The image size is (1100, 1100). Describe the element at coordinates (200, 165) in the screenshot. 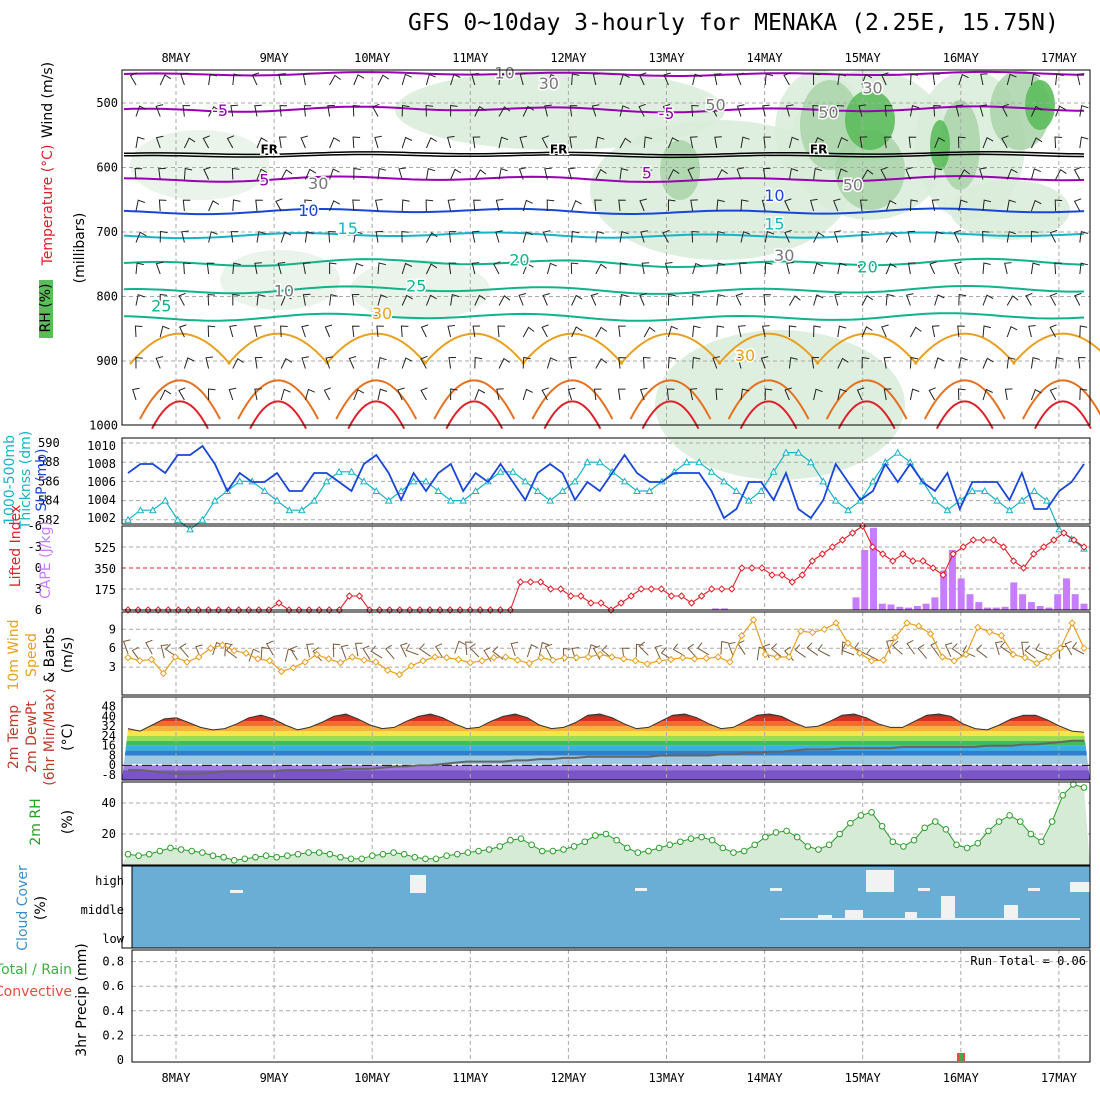

I see `rh-shading` at that location.